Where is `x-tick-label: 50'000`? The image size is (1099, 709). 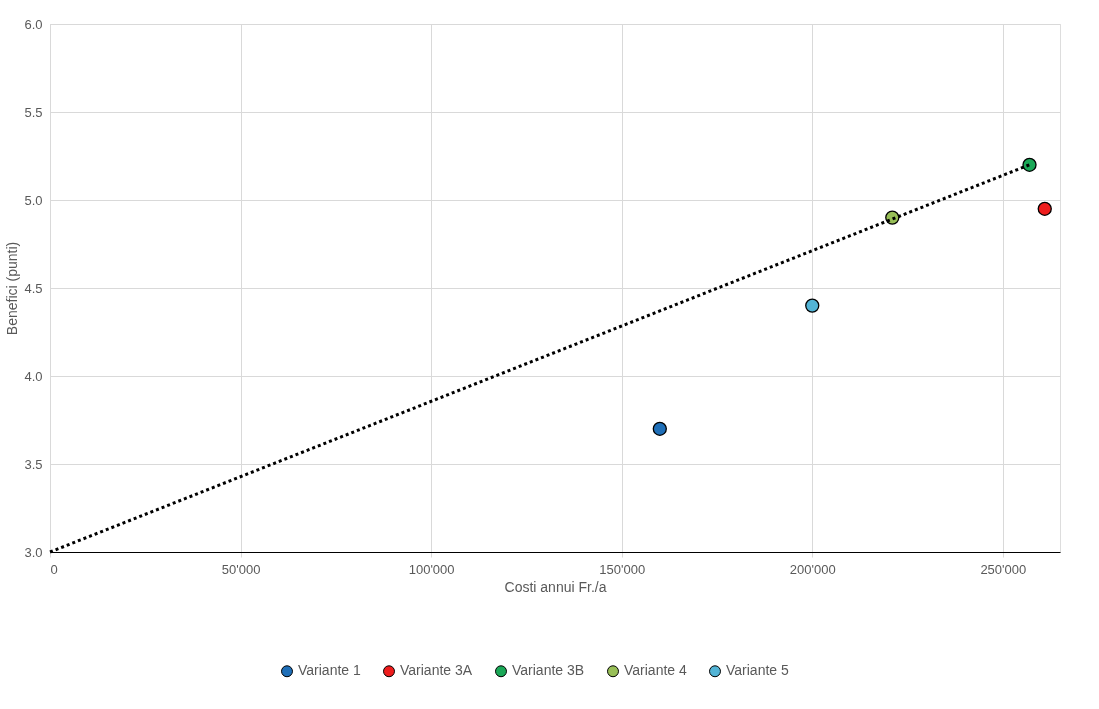 x-tick-label: 50'000 is located at coordinates (241, 569).